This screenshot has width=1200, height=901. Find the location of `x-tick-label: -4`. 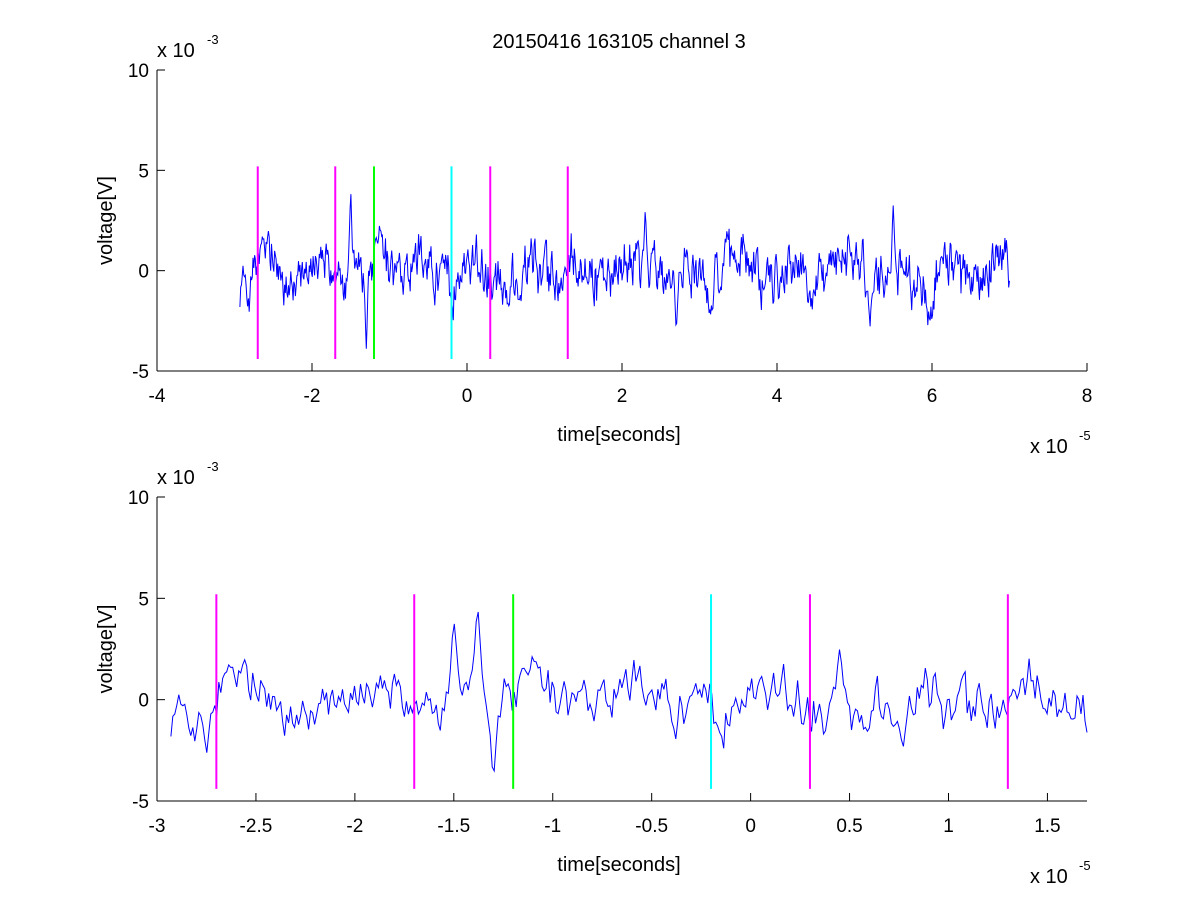

x-tick-label: -4 is located at coordinates (157, 396).